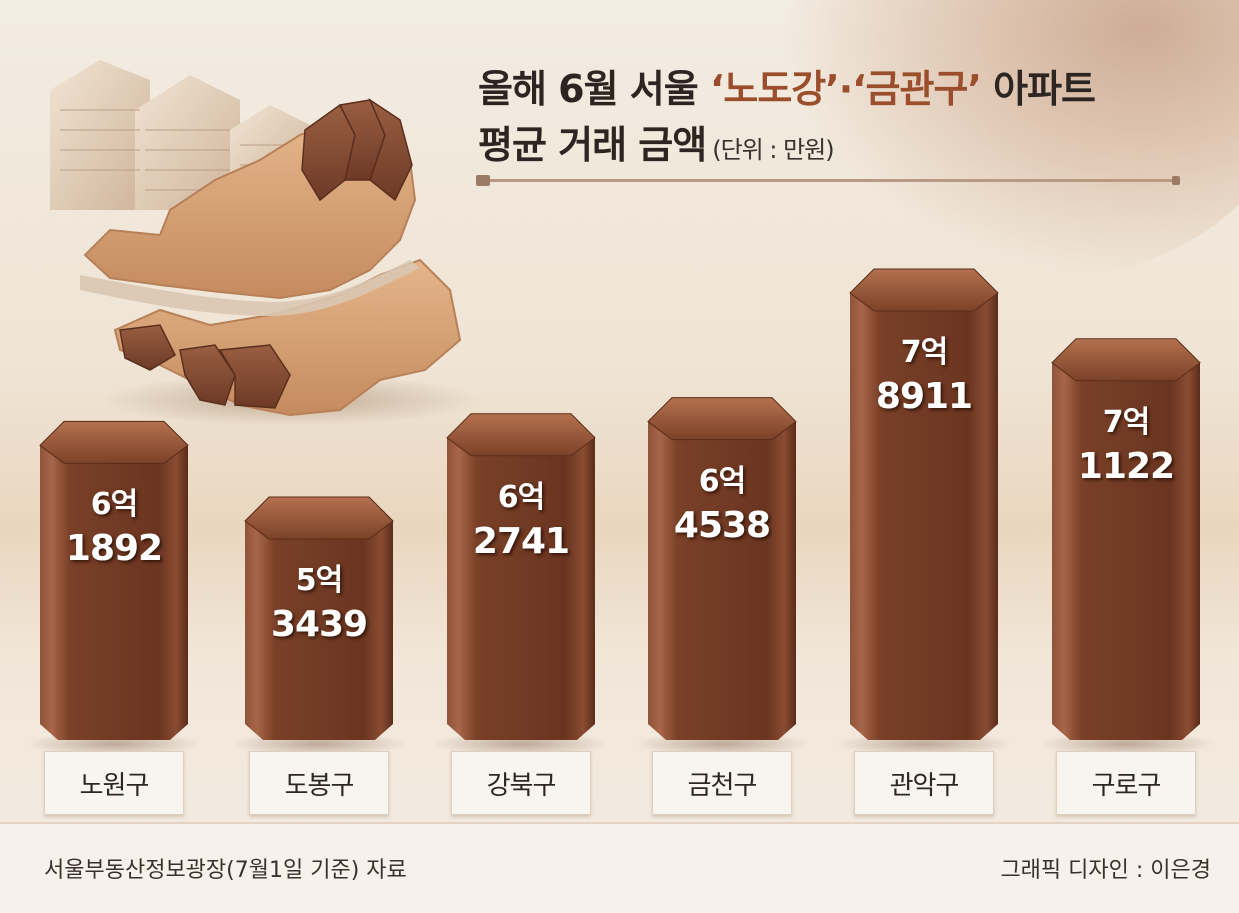 This screenshot has height=913, width=1239. What do you see at coordinates (924, 783) in the screenshot?
I see `category-label: 관악구` at bounding box center [924, 783].